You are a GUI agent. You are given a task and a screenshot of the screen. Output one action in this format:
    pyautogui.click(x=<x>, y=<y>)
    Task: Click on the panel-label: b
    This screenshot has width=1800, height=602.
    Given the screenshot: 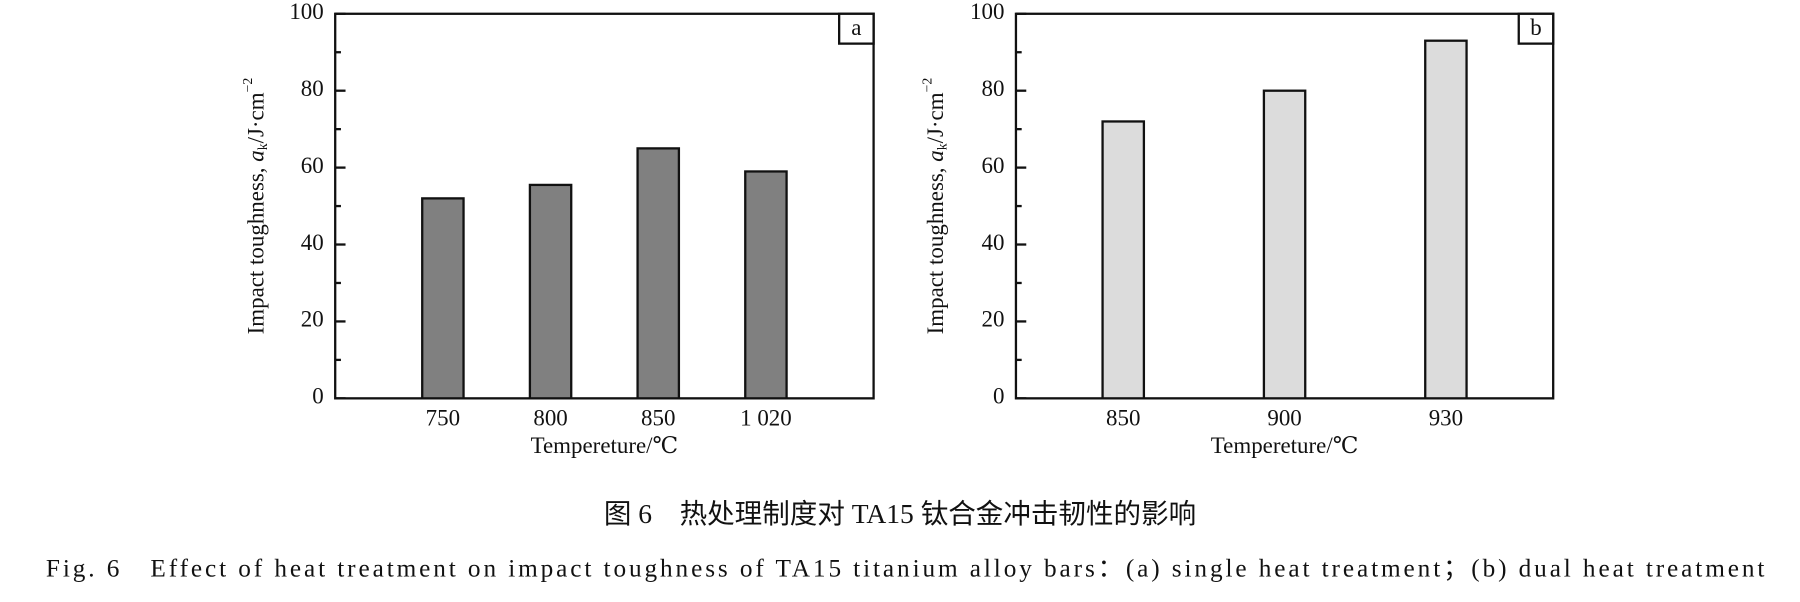 What is the action you would take?
    pyautogui.click(x=1535, y=27)
    